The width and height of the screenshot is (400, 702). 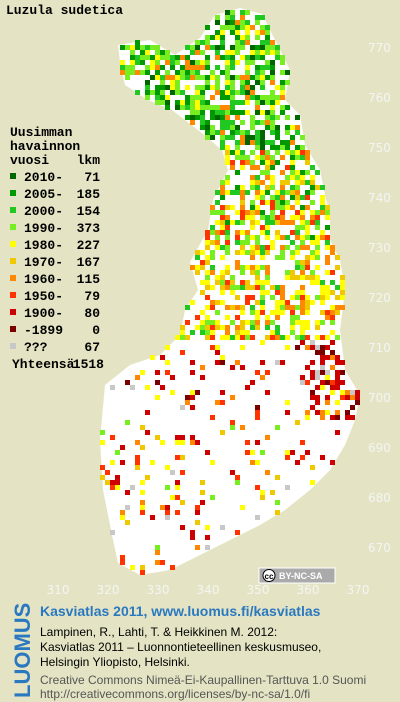 I want to click on y-tick-label: 730, so click(x=379, y=248).